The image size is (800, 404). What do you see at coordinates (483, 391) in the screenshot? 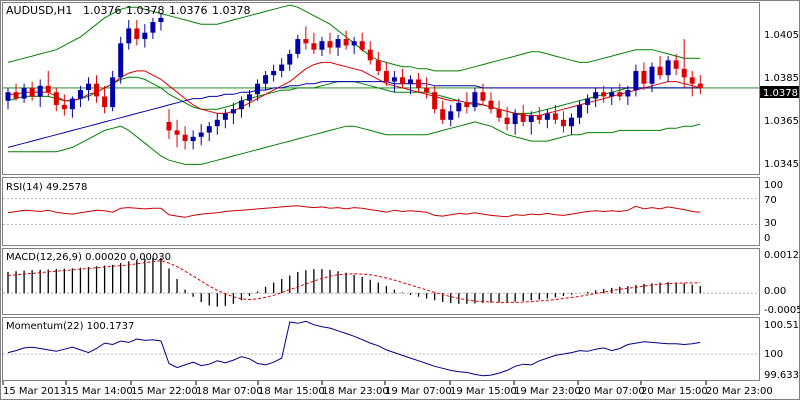
I see `x-axis-label: 19 Mar 15:00` at bounding box center [483, 391].